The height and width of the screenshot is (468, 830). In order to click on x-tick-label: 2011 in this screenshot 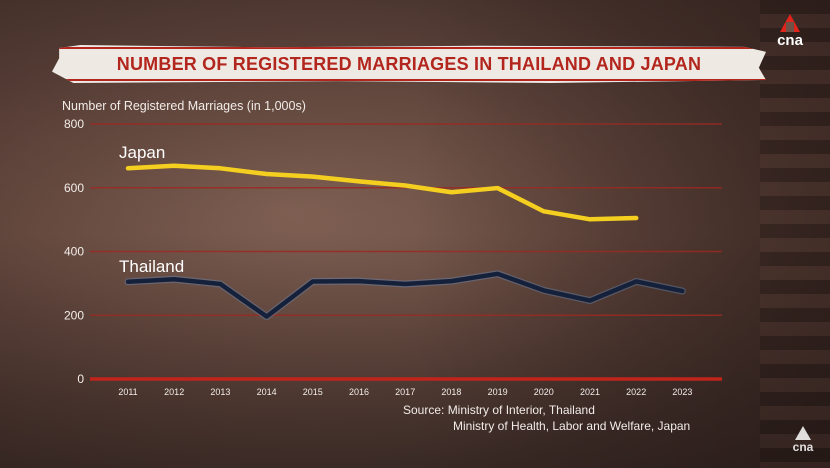, I will do `click(127, 392)`.